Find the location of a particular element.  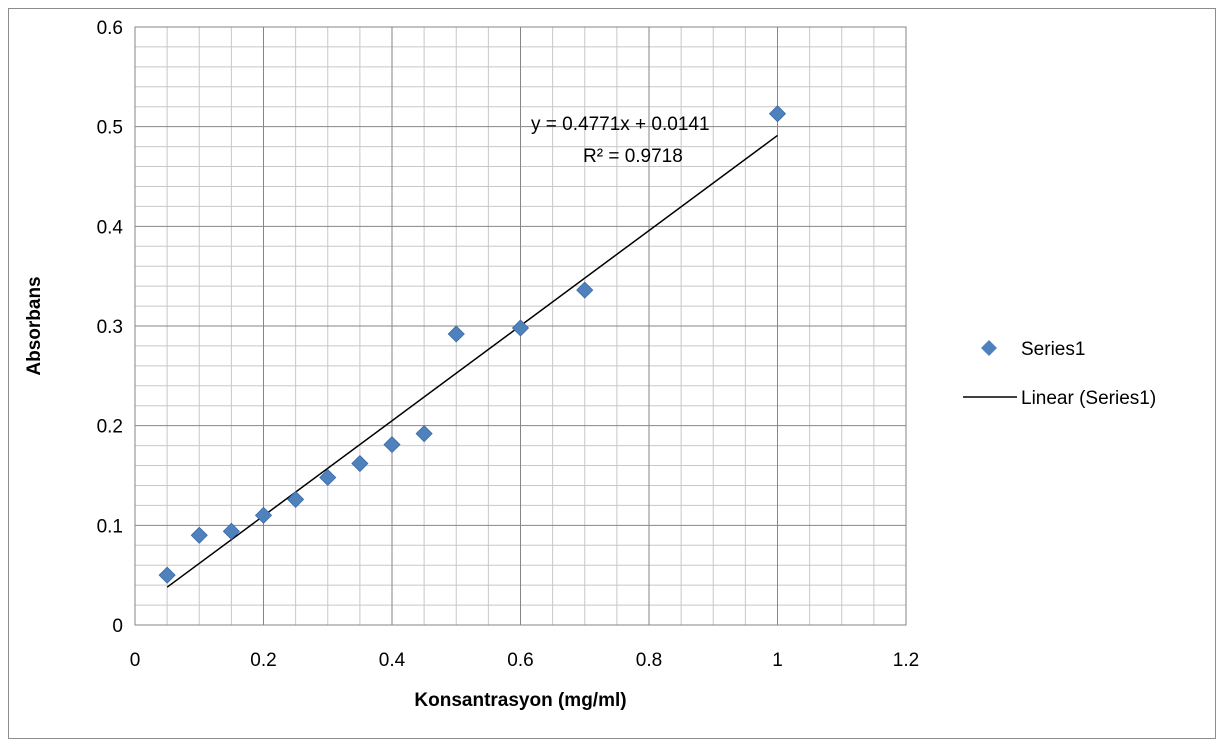

x-tick-label: 0.6 is located at coordinates (520, 660).